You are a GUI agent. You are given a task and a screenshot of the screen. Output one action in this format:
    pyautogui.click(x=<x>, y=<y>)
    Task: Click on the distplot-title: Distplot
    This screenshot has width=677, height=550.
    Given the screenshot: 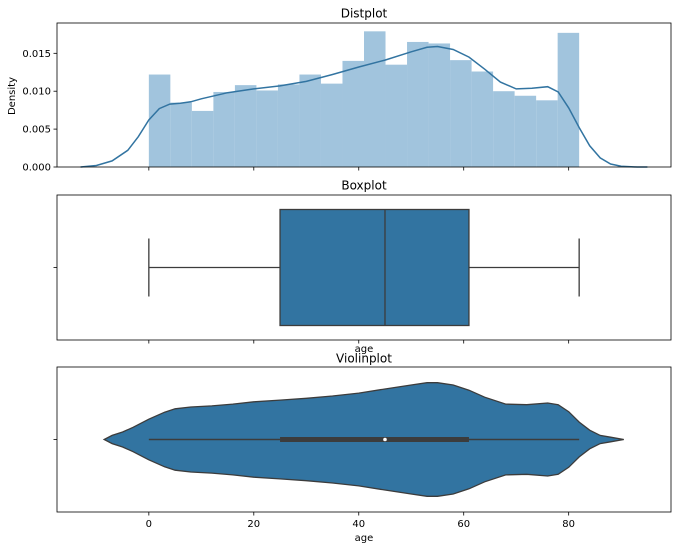 What is the action you would take?
    pyautogui.click(x=364, y=14)
    